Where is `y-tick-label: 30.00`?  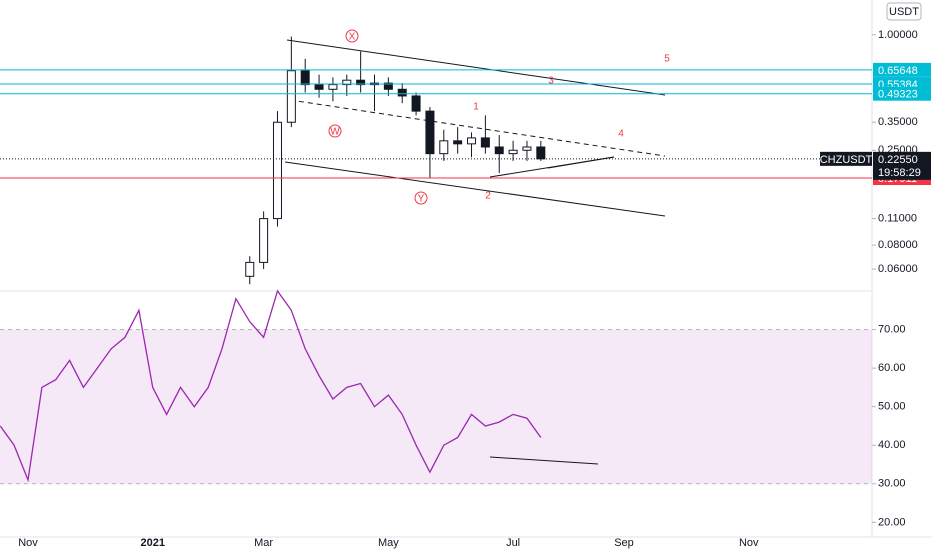
y-tick-label: 30.00 is located at coordinates (892, 484).